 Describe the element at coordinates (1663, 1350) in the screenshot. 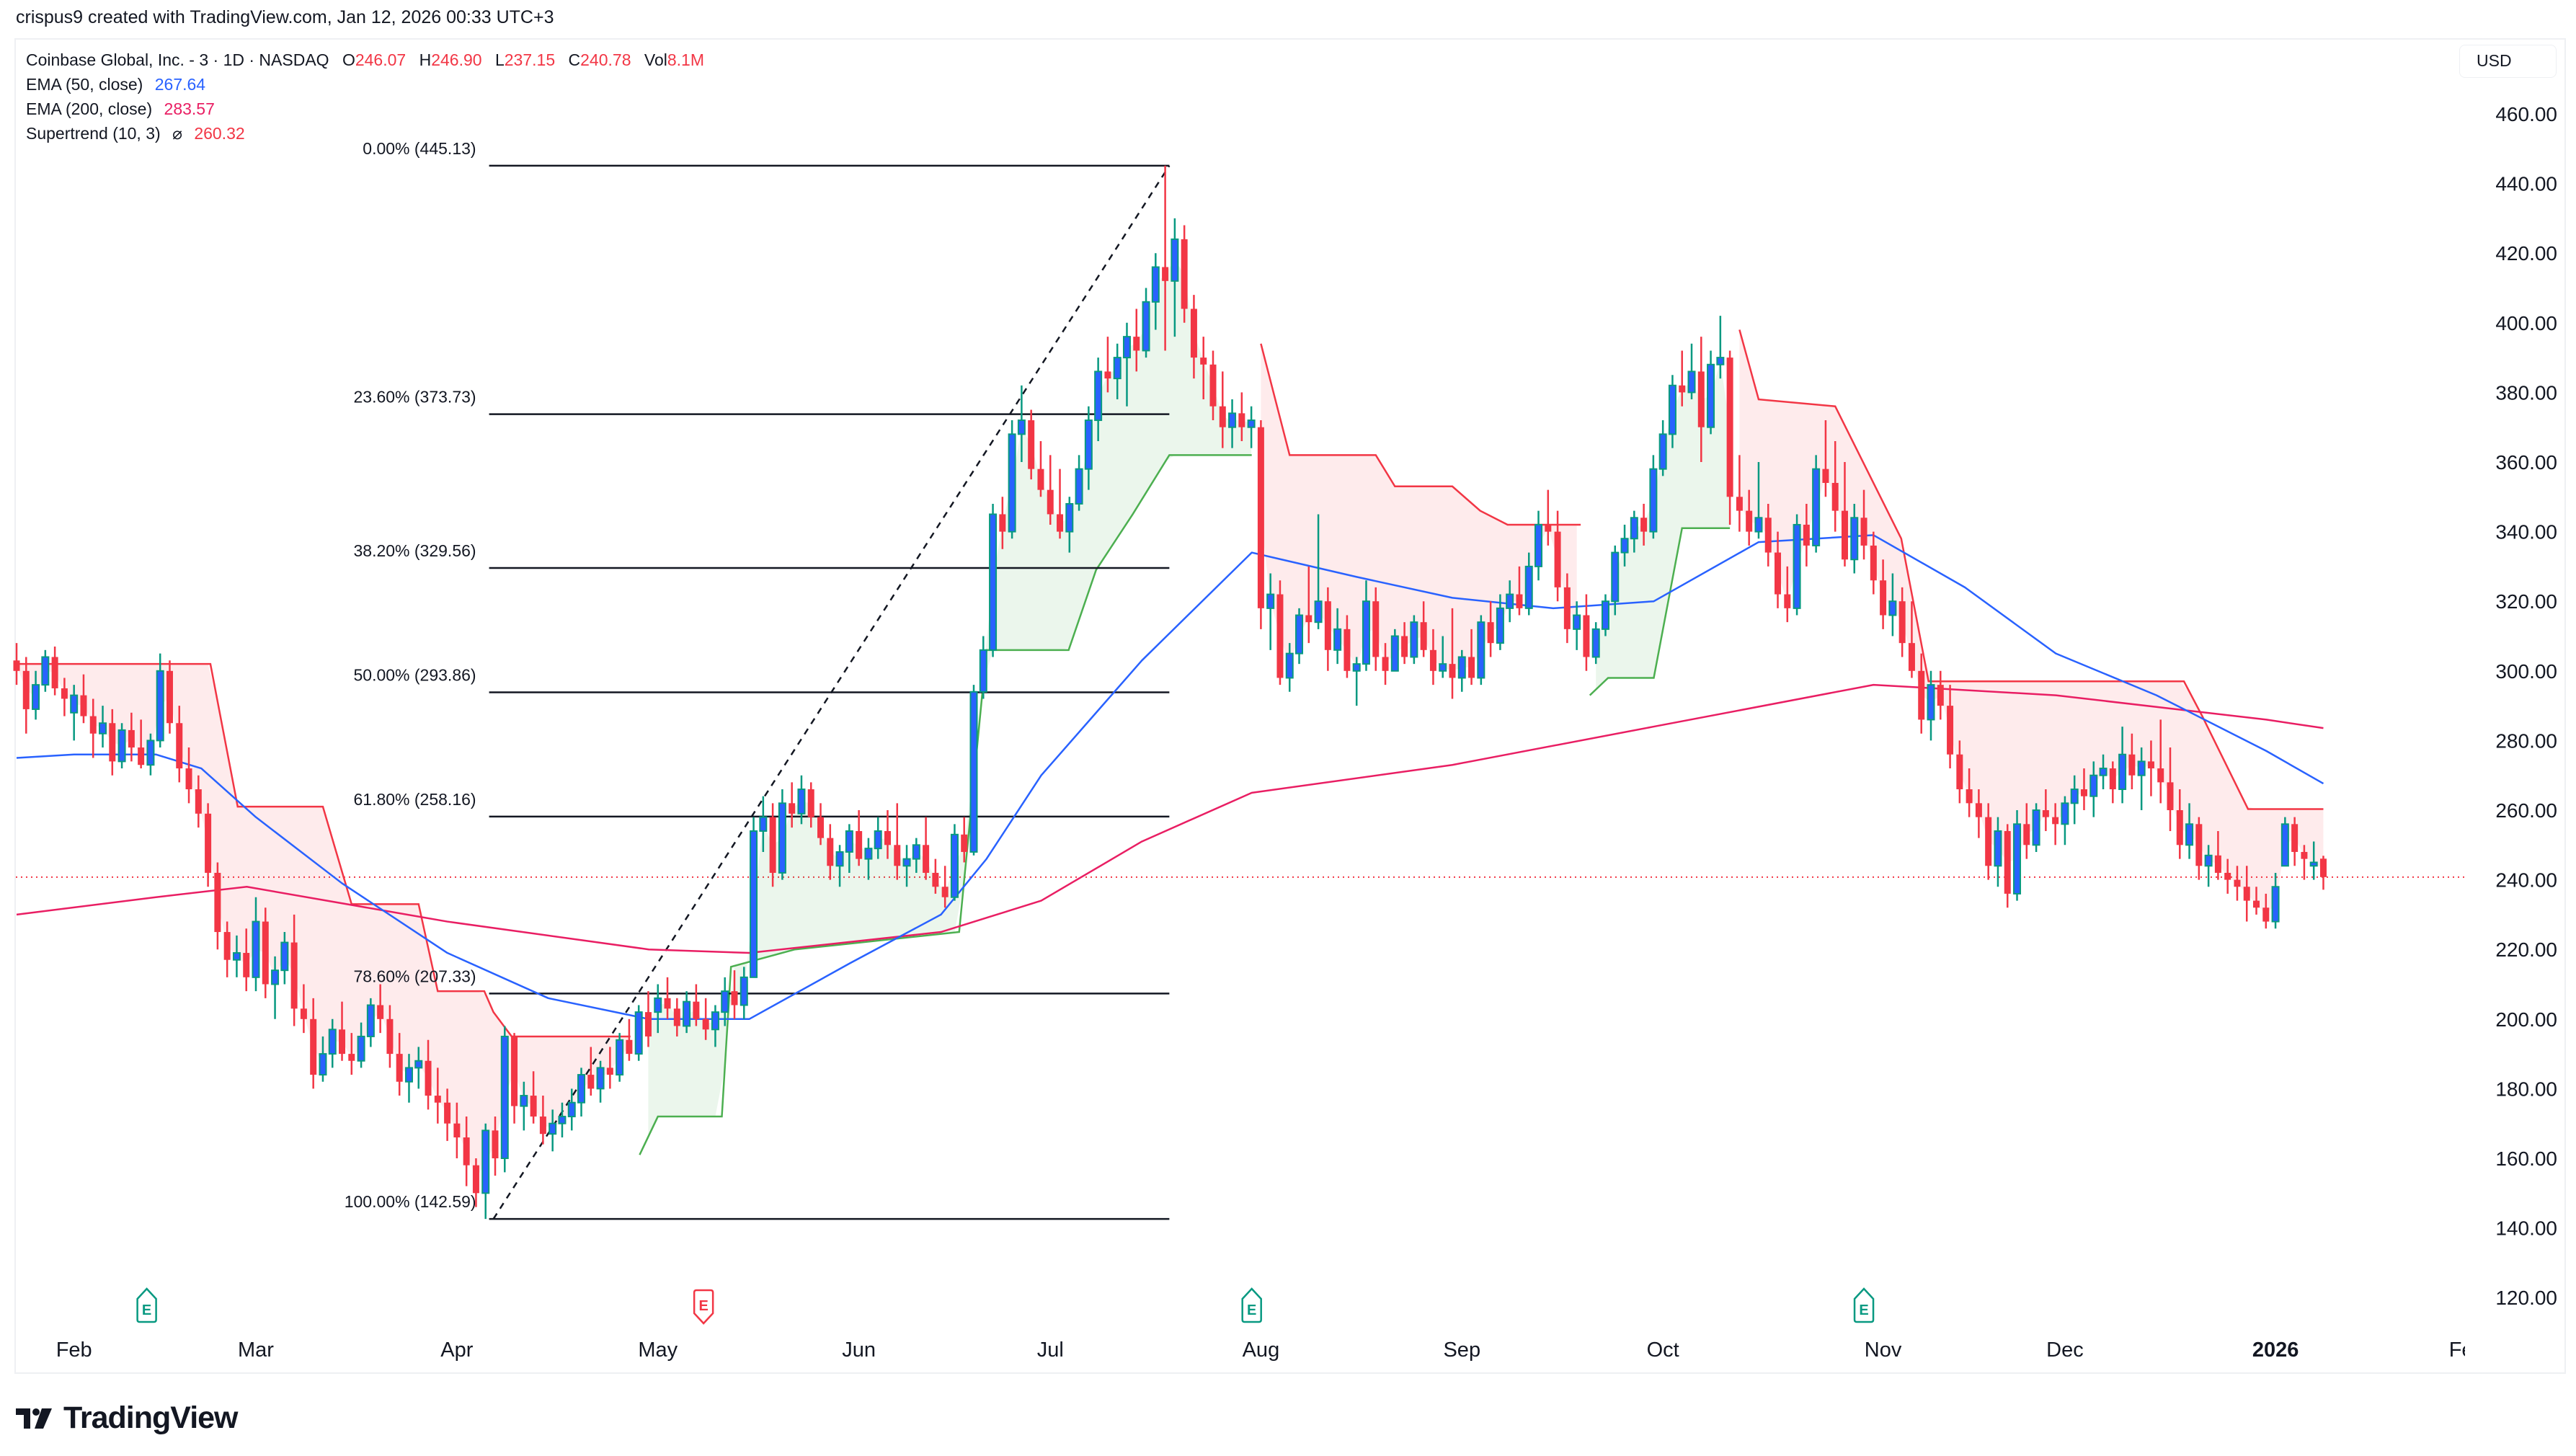

I see `time-tick-label: Oct` at that location.